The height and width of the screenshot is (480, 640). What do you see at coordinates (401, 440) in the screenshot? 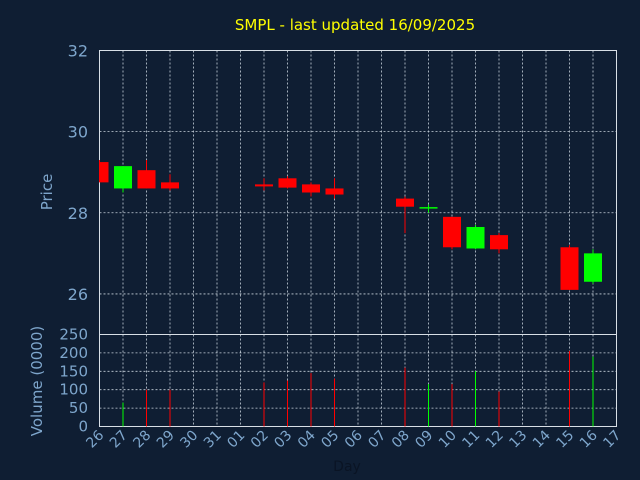
I see `day-tick-label: 08` at bounding box center [401, 440].